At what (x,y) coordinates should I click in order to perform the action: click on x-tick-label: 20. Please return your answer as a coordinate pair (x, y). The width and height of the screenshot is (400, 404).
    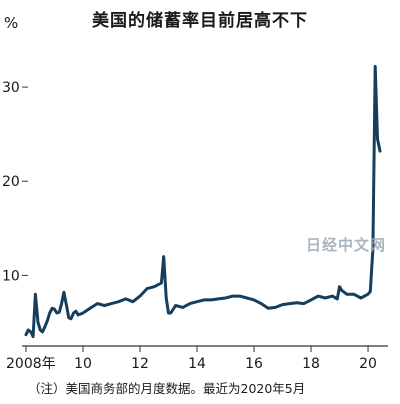
    Looking at the image, I should click on (368, 364).